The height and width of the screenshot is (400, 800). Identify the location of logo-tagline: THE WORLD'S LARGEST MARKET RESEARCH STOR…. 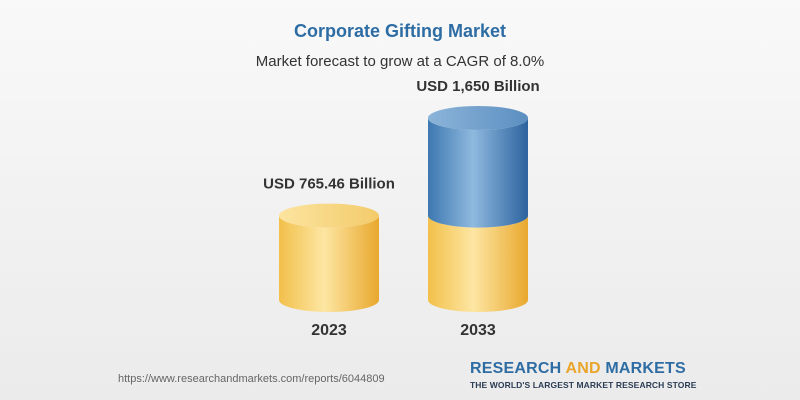
(583, 385).